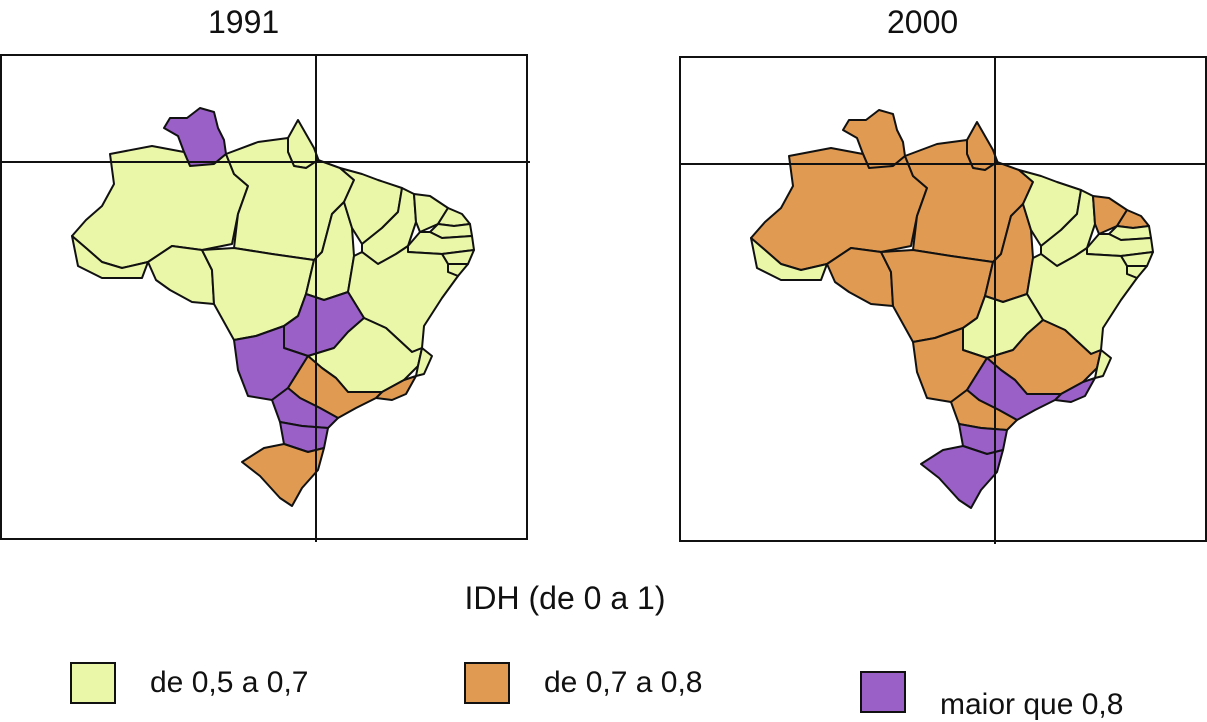 This screenshot has height=722, width=1207. What do you see at coordinates (487, 683) in the screenshot?
I see `legend-swatch-mid` at bounding box center [487, 683].